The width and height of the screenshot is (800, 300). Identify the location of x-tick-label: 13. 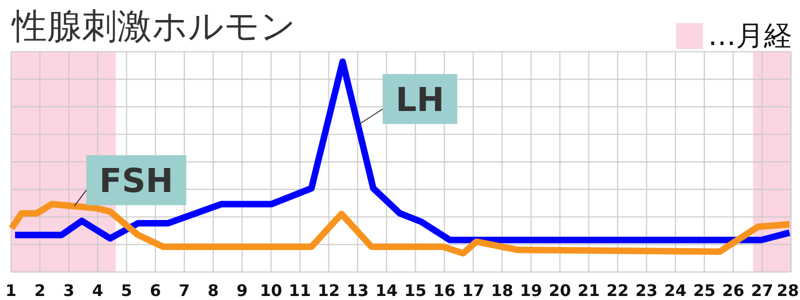
(357, 290).